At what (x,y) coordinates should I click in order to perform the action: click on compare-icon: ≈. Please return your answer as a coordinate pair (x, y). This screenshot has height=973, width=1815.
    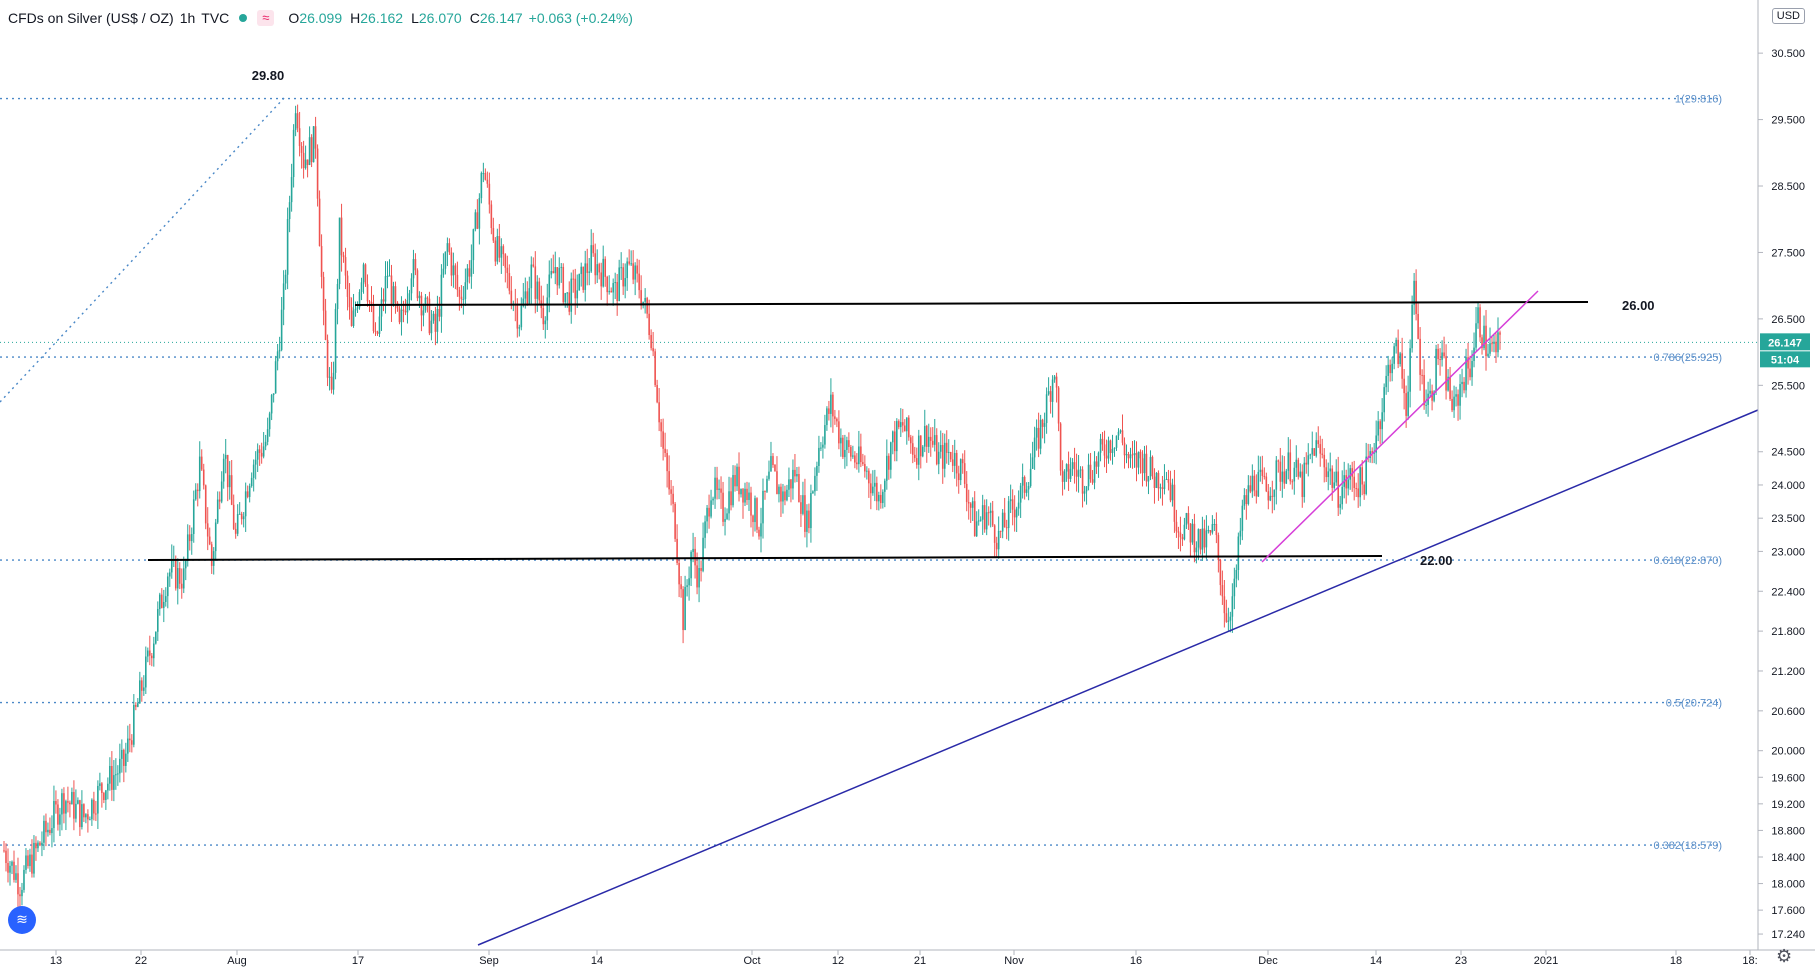
    Looking at the image, I should click on (266, 18).